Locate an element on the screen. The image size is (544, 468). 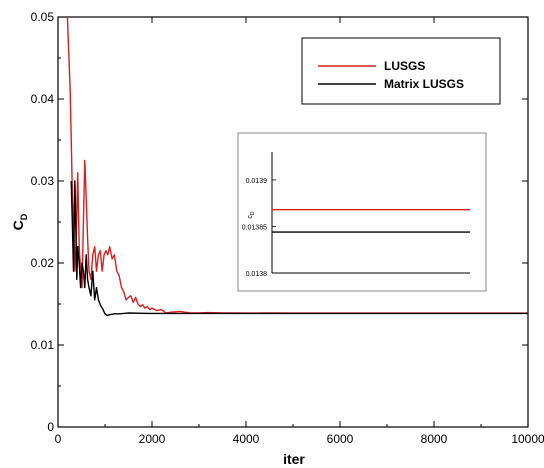
legend-box is located at coordinates (401, 71).